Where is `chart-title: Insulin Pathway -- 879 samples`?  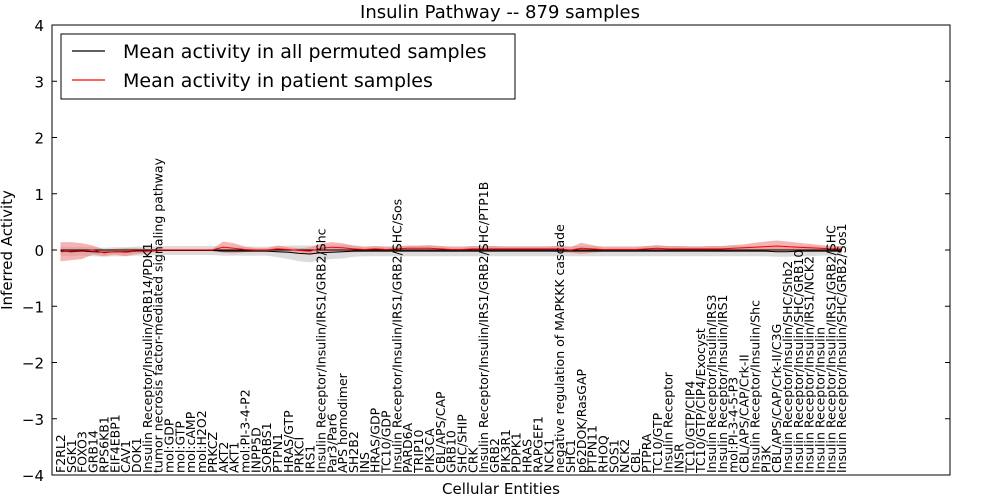 chart-title: Insulin Pathway -- 879 samples is located at coordinates (500, 12).